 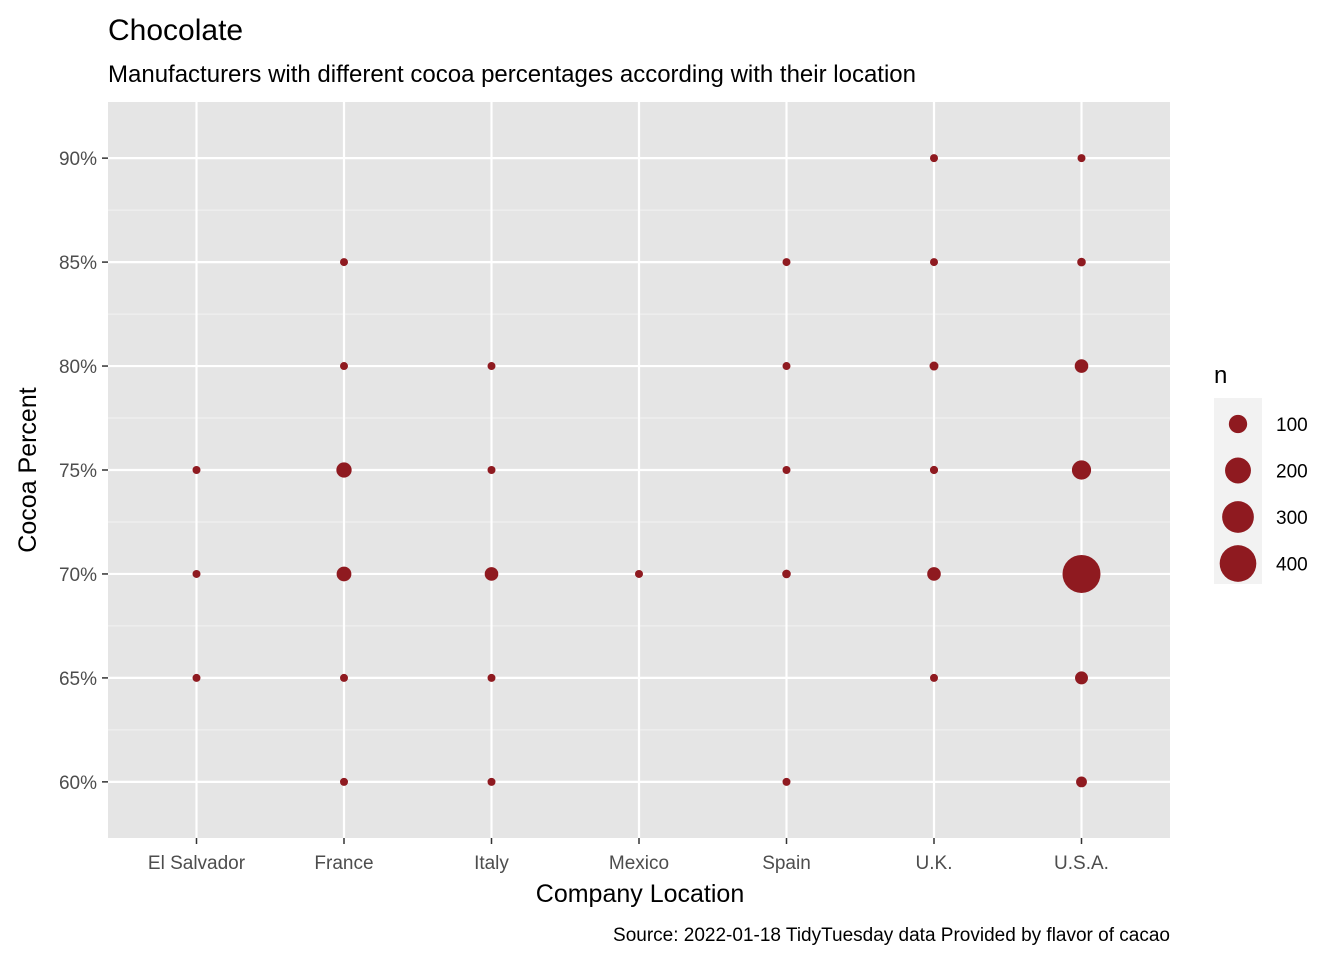 I want to click on legend-key-label: 400, so click(x=1292, y=565).